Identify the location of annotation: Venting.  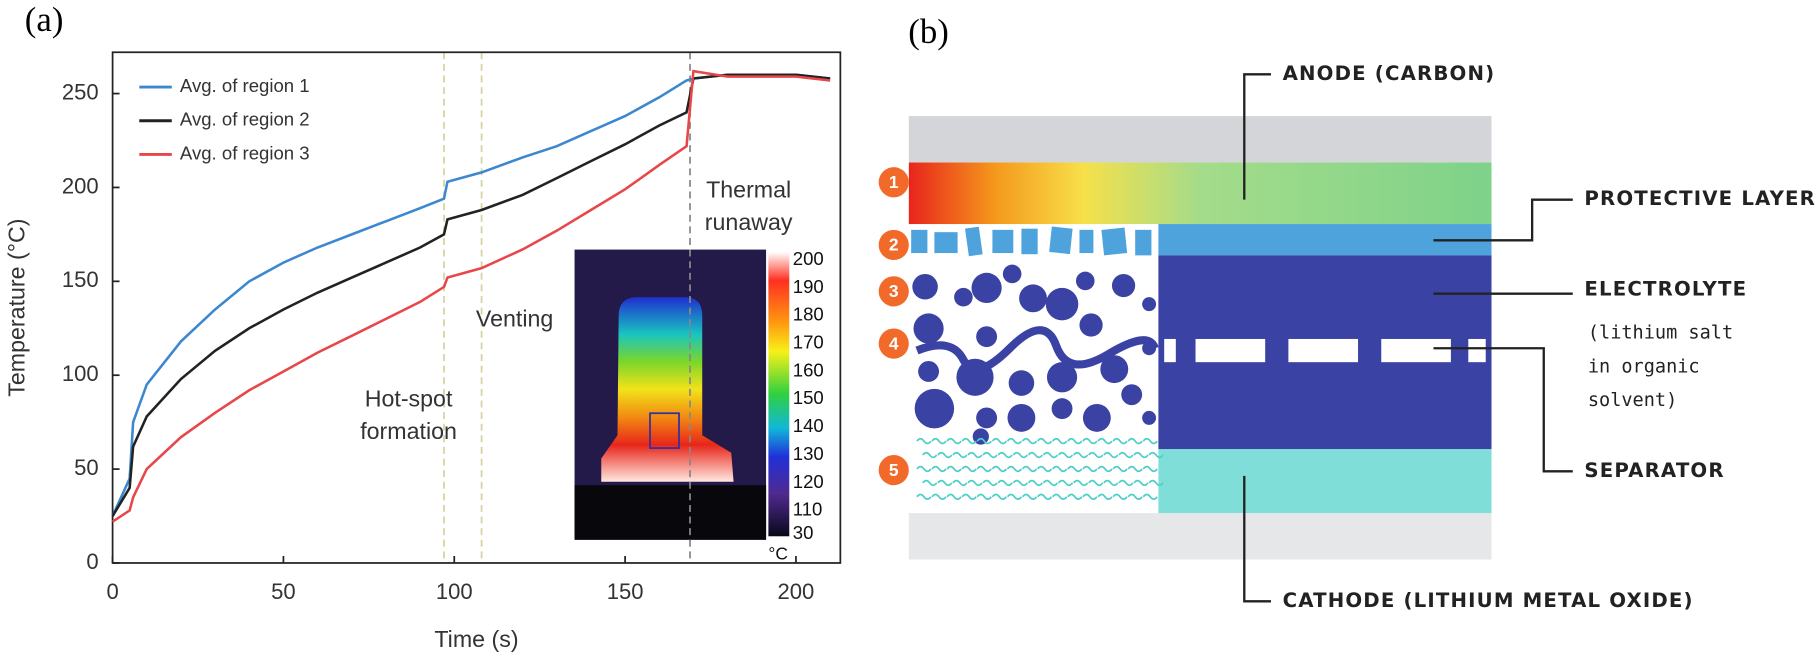
(514, 319).